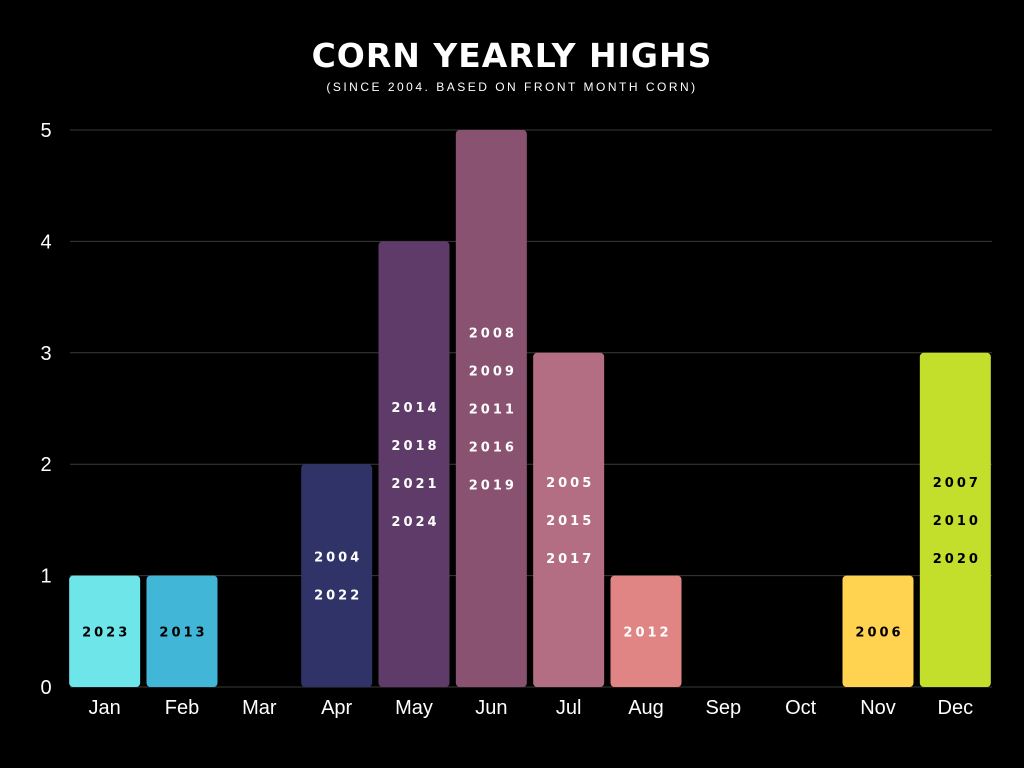  Describe the element at coordinates (957, 559) in the screenshot. I see `bar-year-label: 2020` at that location.